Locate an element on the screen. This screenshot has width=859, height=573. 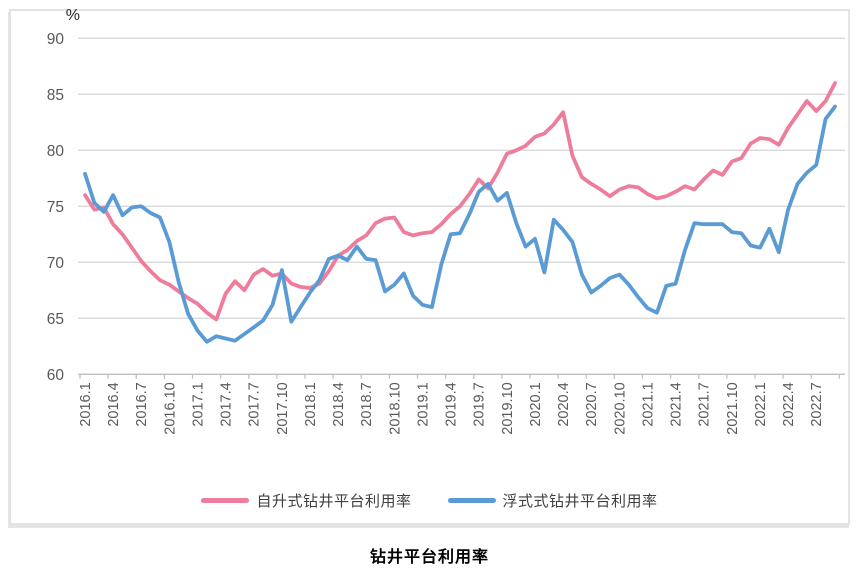
x-axis-tick-label: 2017.1 is located at coordinates (199, 404).